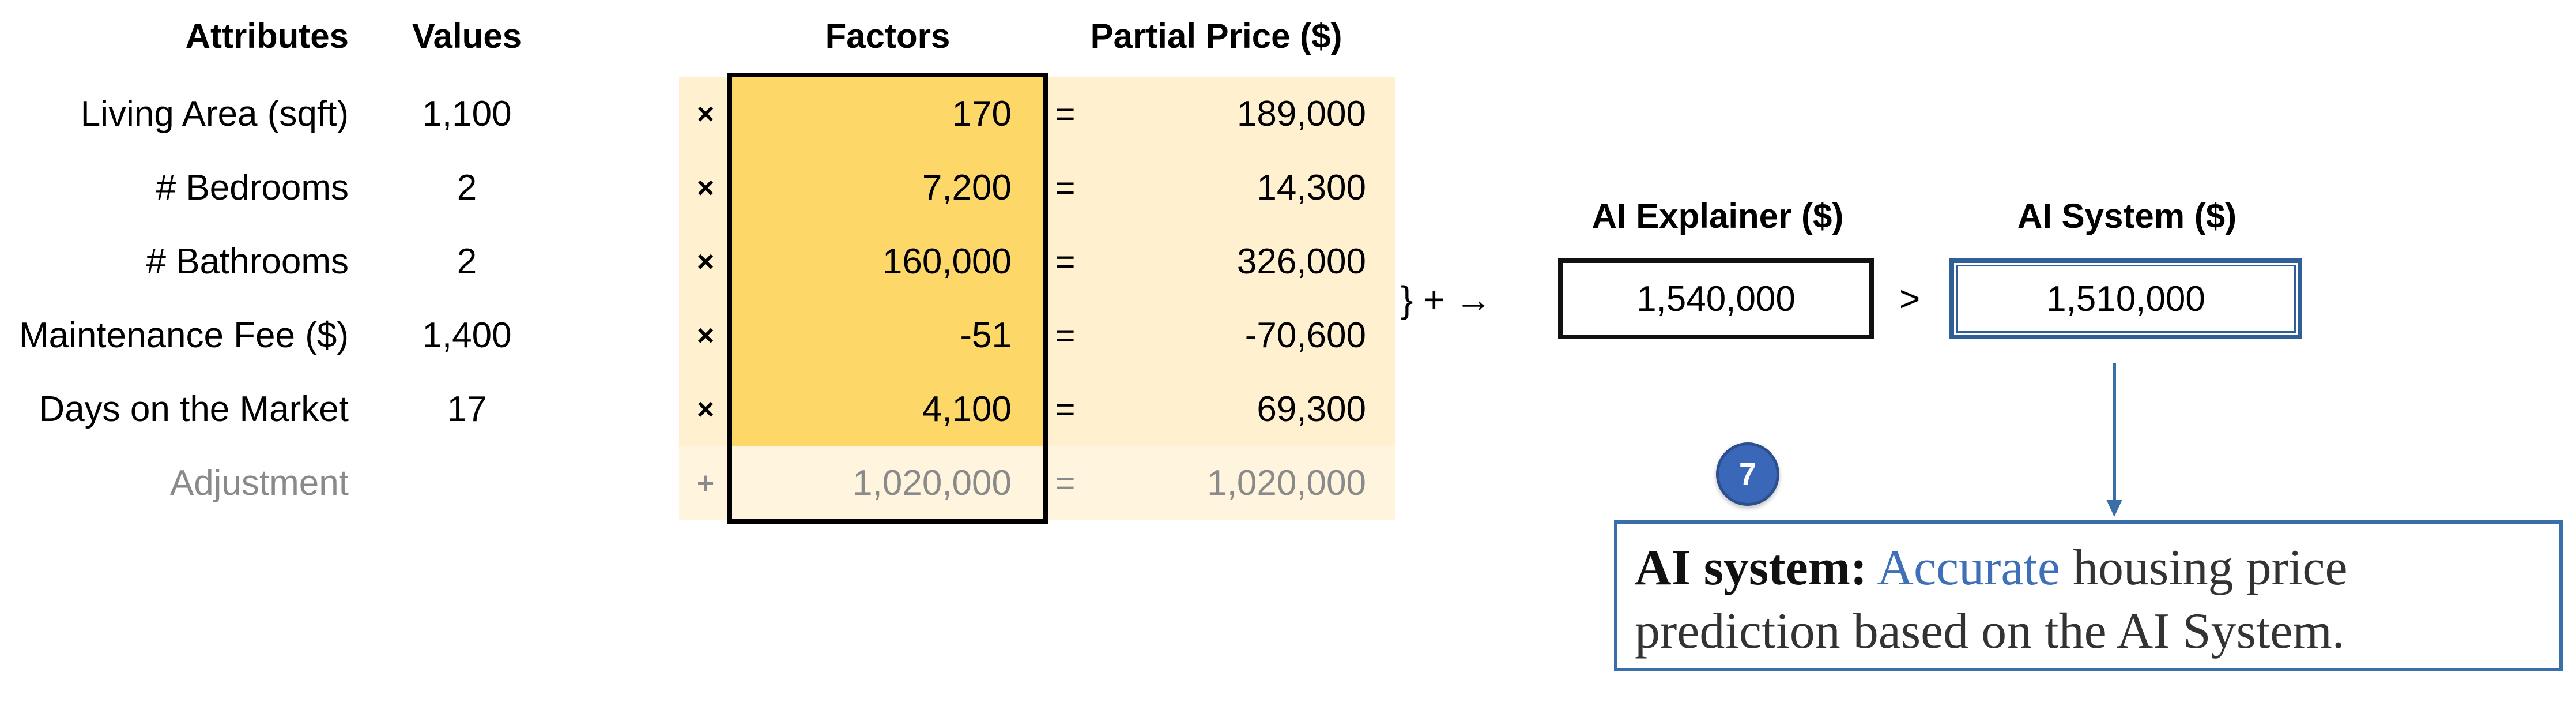  Describe the element at coordinates (1305, 335) in the screenshot. I see `partial-price-value: -70,600` at that location.